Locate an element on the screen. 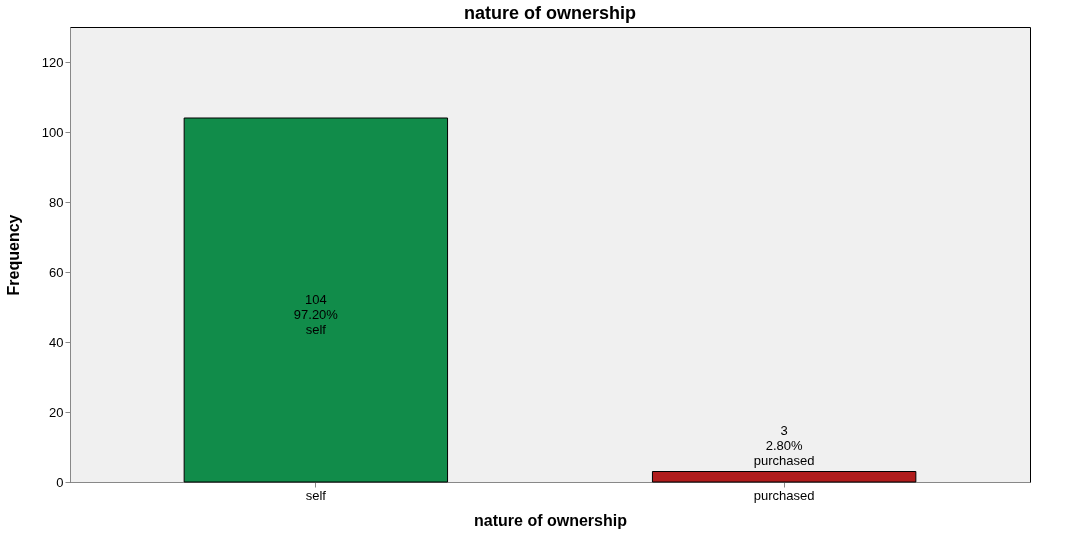  y-tick-label: 120 is located at coordinates (52, 62).